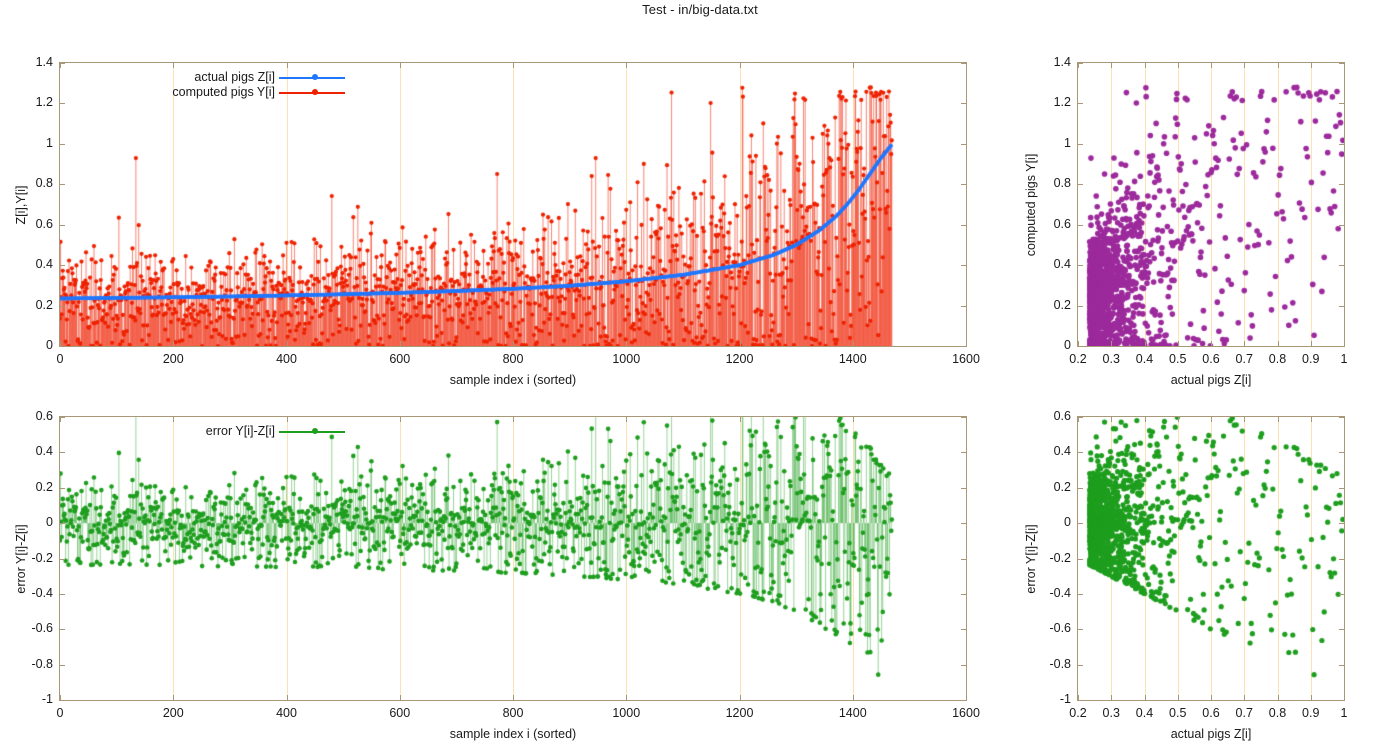 The height and width of the screenshot is (750, 1400). I want to click on x-tick-label: 1000, so click(626, 713).